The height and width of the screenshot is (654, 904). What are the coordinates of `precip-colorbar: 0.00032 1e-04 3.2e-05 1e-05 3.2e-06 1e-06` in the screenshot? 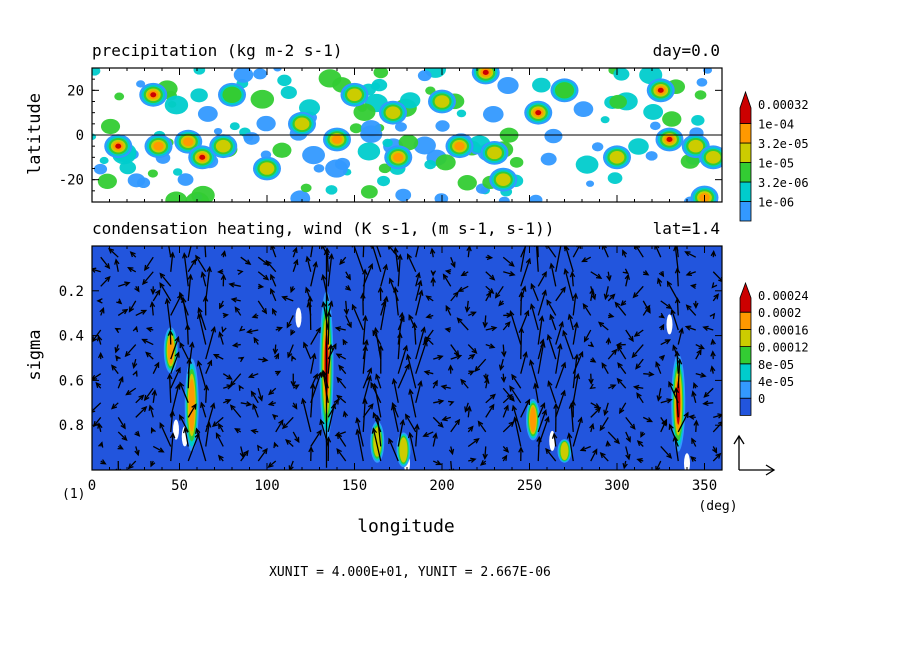 It's located at (774, 156).